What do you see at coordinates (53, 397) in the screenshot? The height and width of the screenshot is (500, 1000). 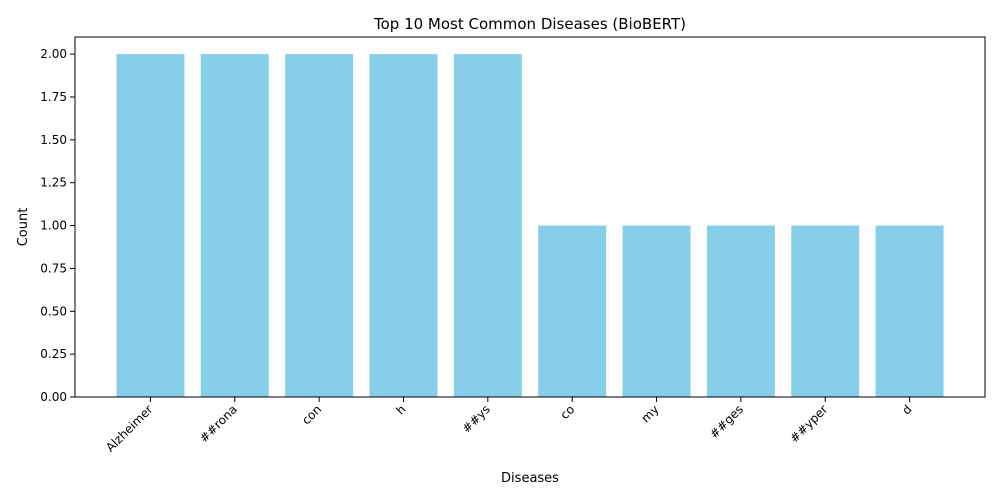 I see `y-tick-label: 0.00` at bounding box center [53, 397].